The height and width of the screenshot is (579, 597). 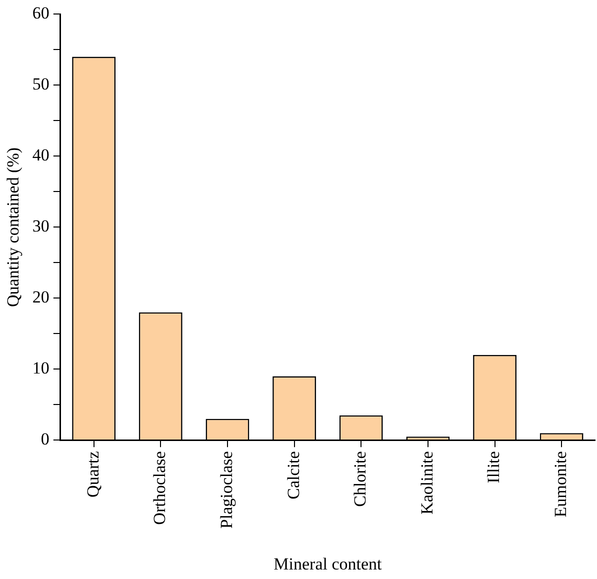 I want to click on y-tick-label: 20, so click(x=41, y=297).